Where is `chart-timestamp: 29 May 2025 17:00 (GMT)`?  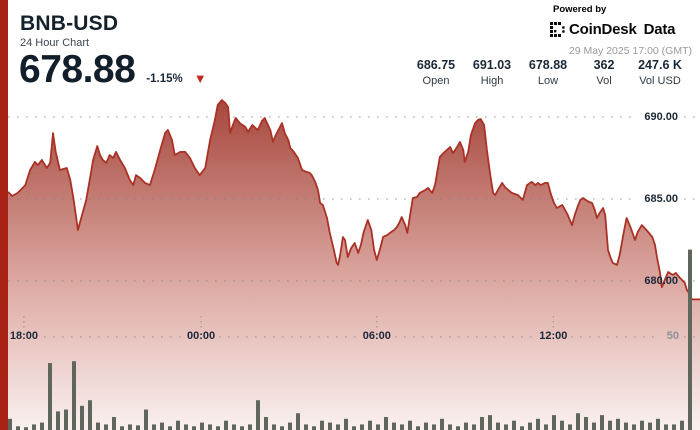
chart-timestamp: 29 May 2025 17:00 (GMT) is located at coordinates (630, 51).